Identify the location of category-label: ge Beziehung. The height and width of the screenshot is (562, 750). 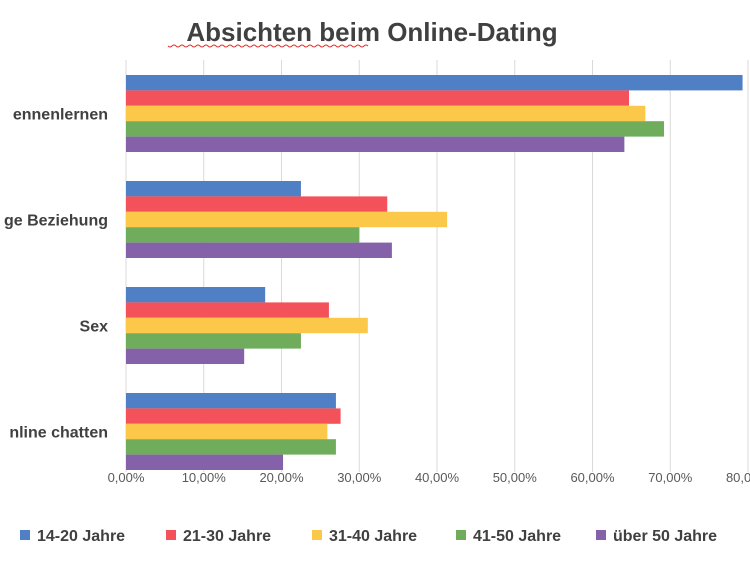
(56, 221).